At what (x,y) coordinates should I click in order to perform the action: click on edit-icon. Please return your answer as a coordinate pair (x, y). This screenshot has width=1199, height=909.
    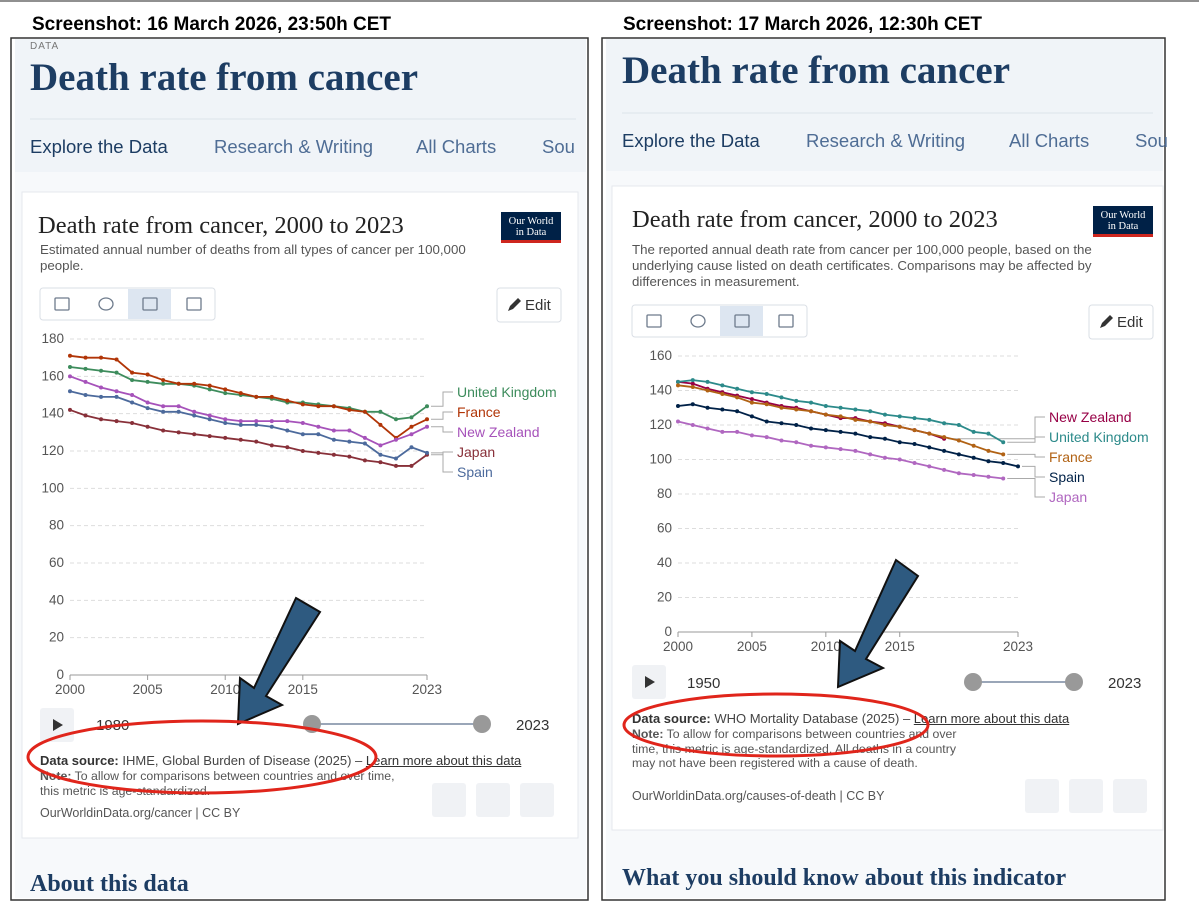
    Looking at the image, I should click on (514, 304).